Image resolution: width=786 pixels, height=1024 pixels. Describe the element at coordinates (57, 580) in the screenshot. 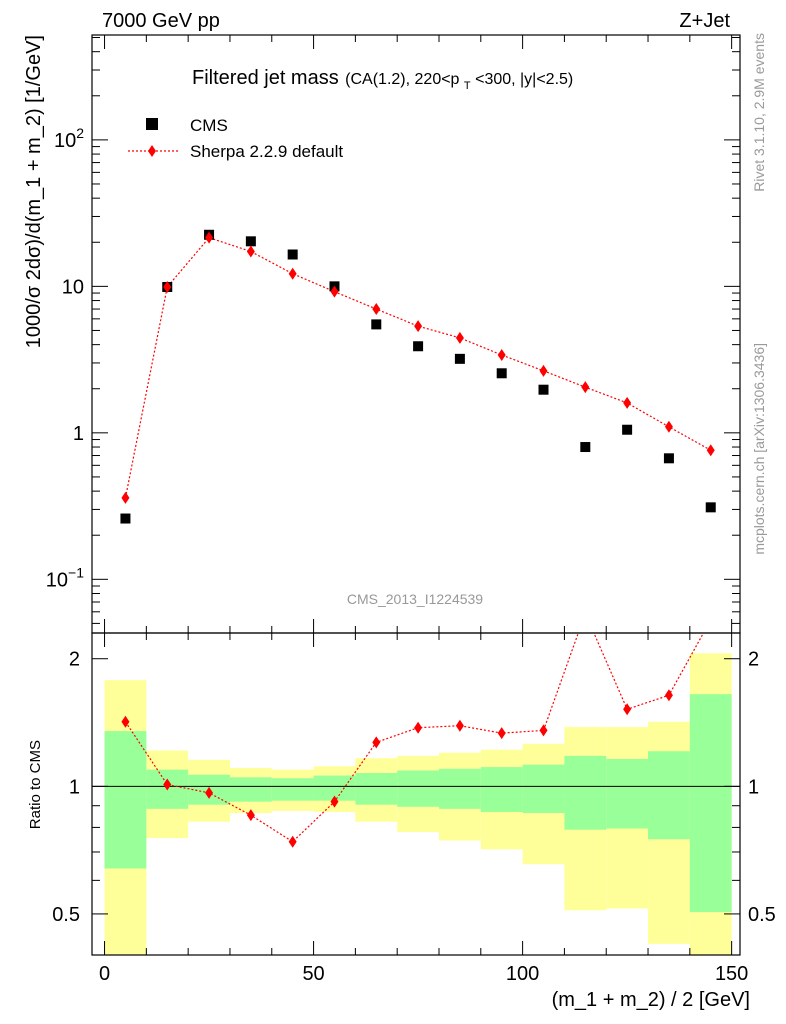

I see `y-tick-label-main-base-3: 10` at that location.